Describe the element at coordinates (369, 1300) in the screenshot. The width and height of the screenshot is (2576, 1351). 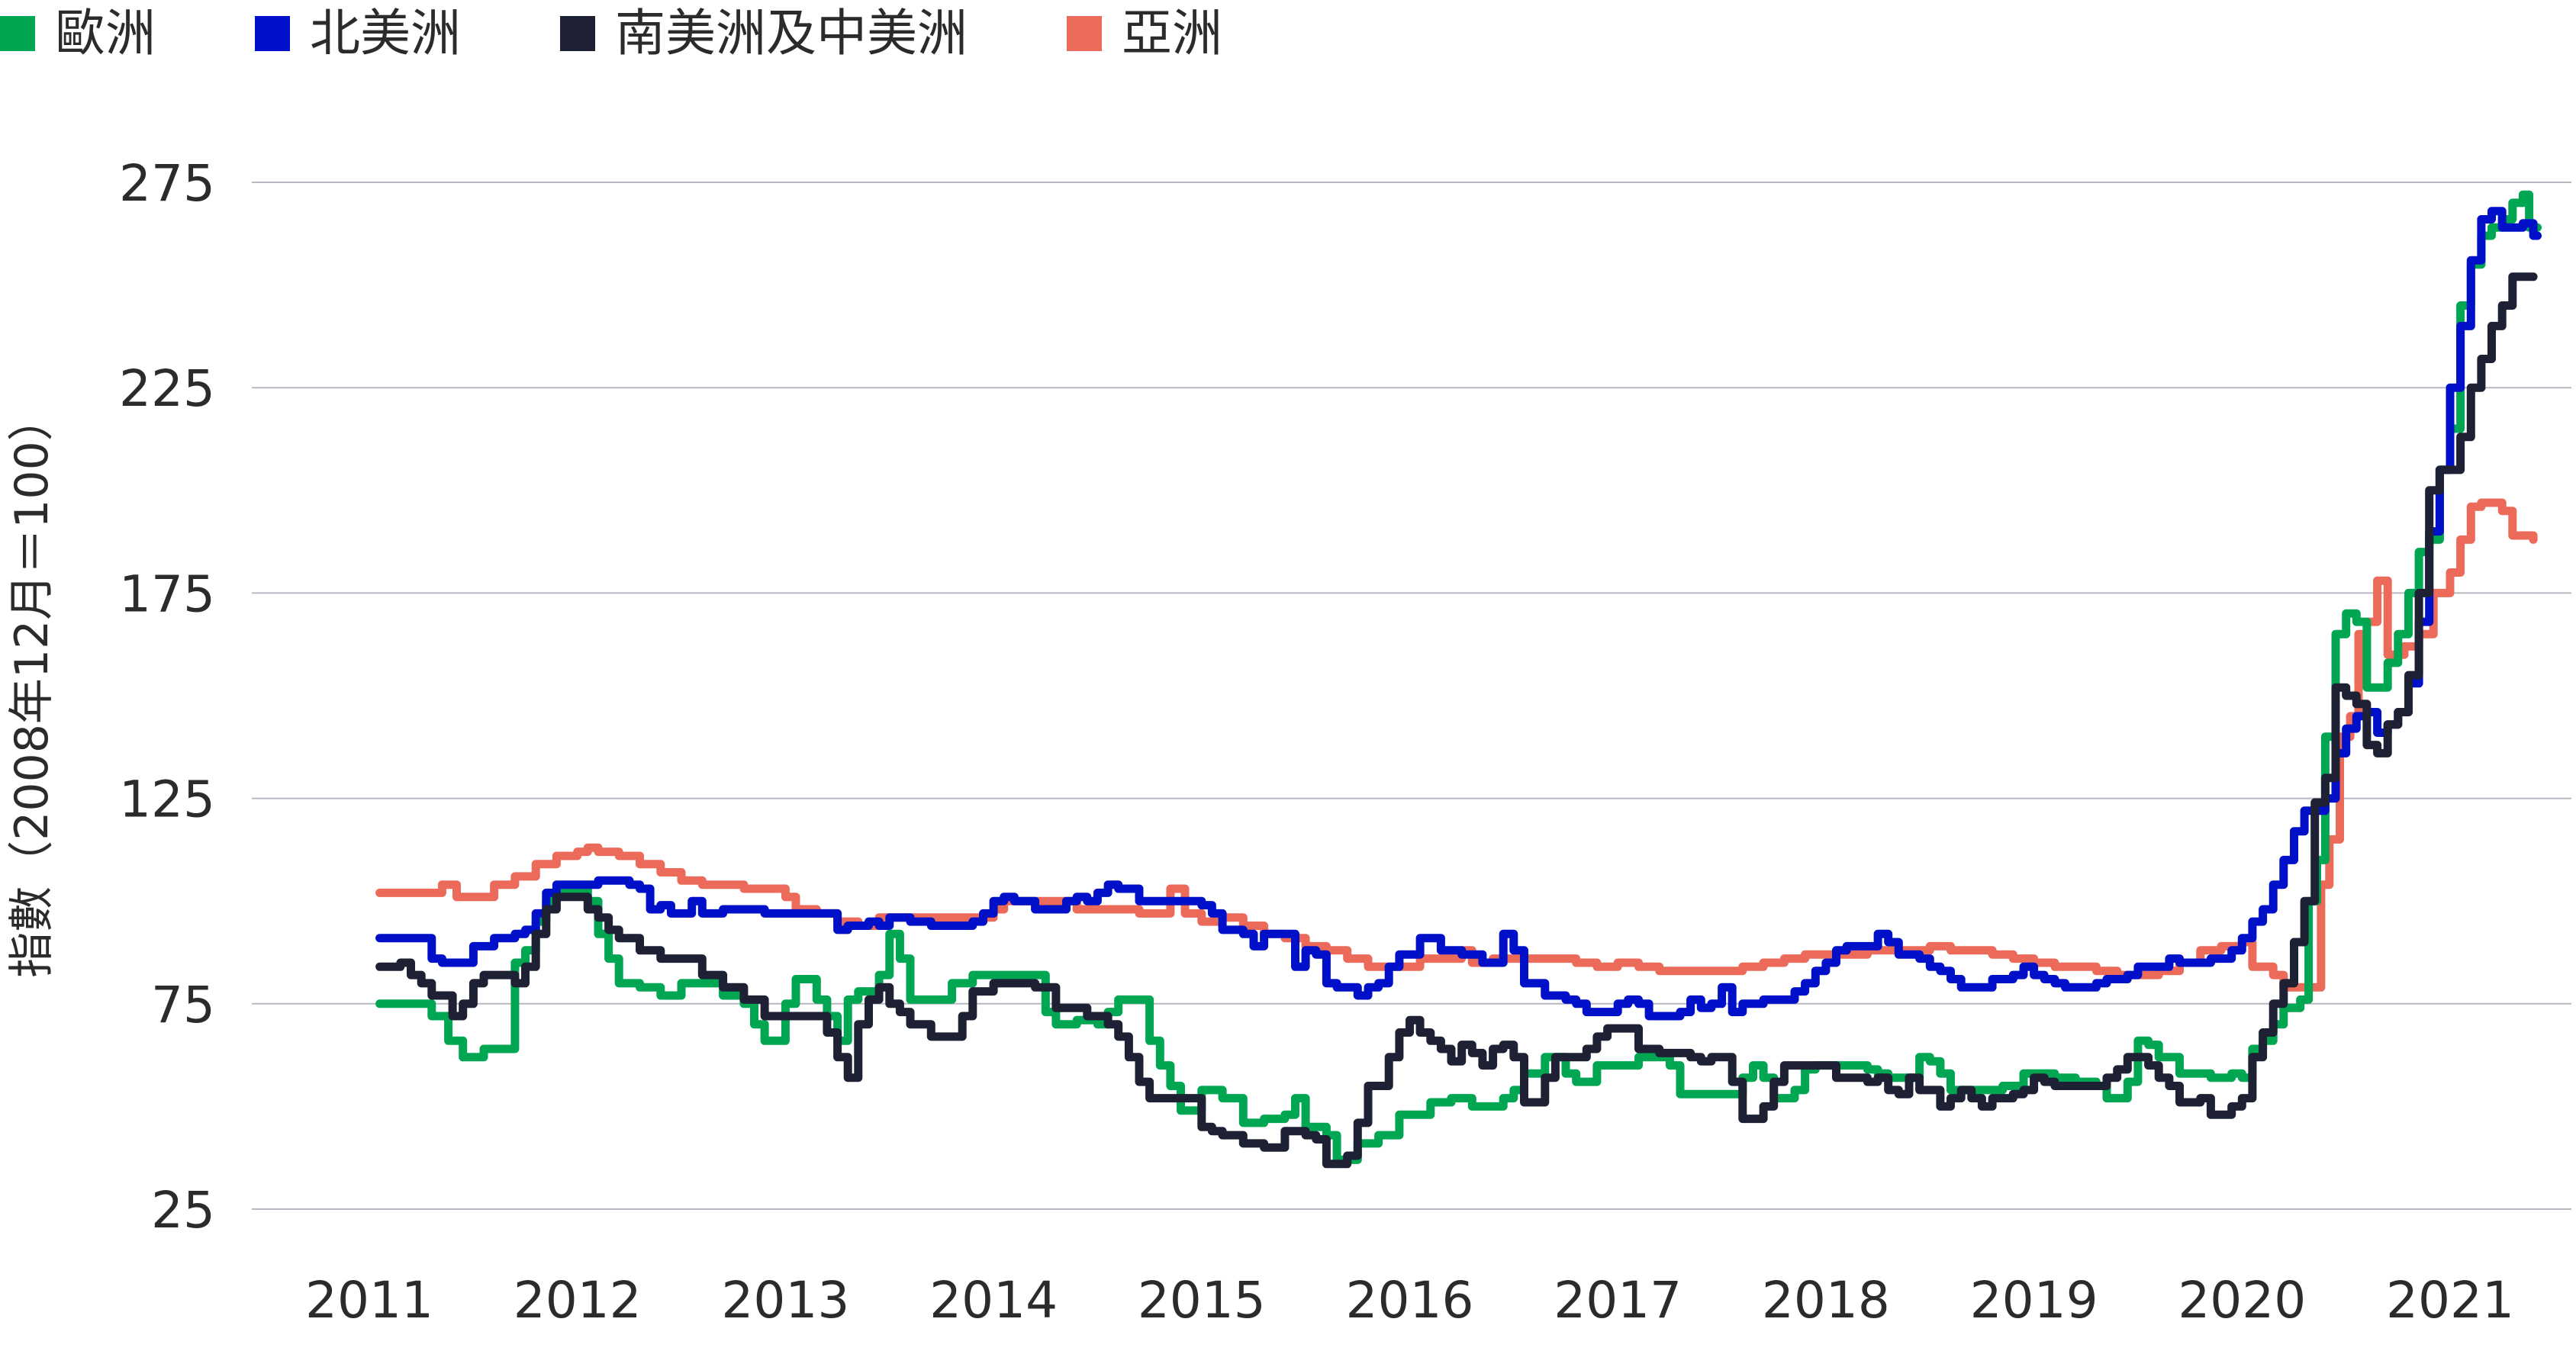
I see `x-tick-label: 2011` at that location.